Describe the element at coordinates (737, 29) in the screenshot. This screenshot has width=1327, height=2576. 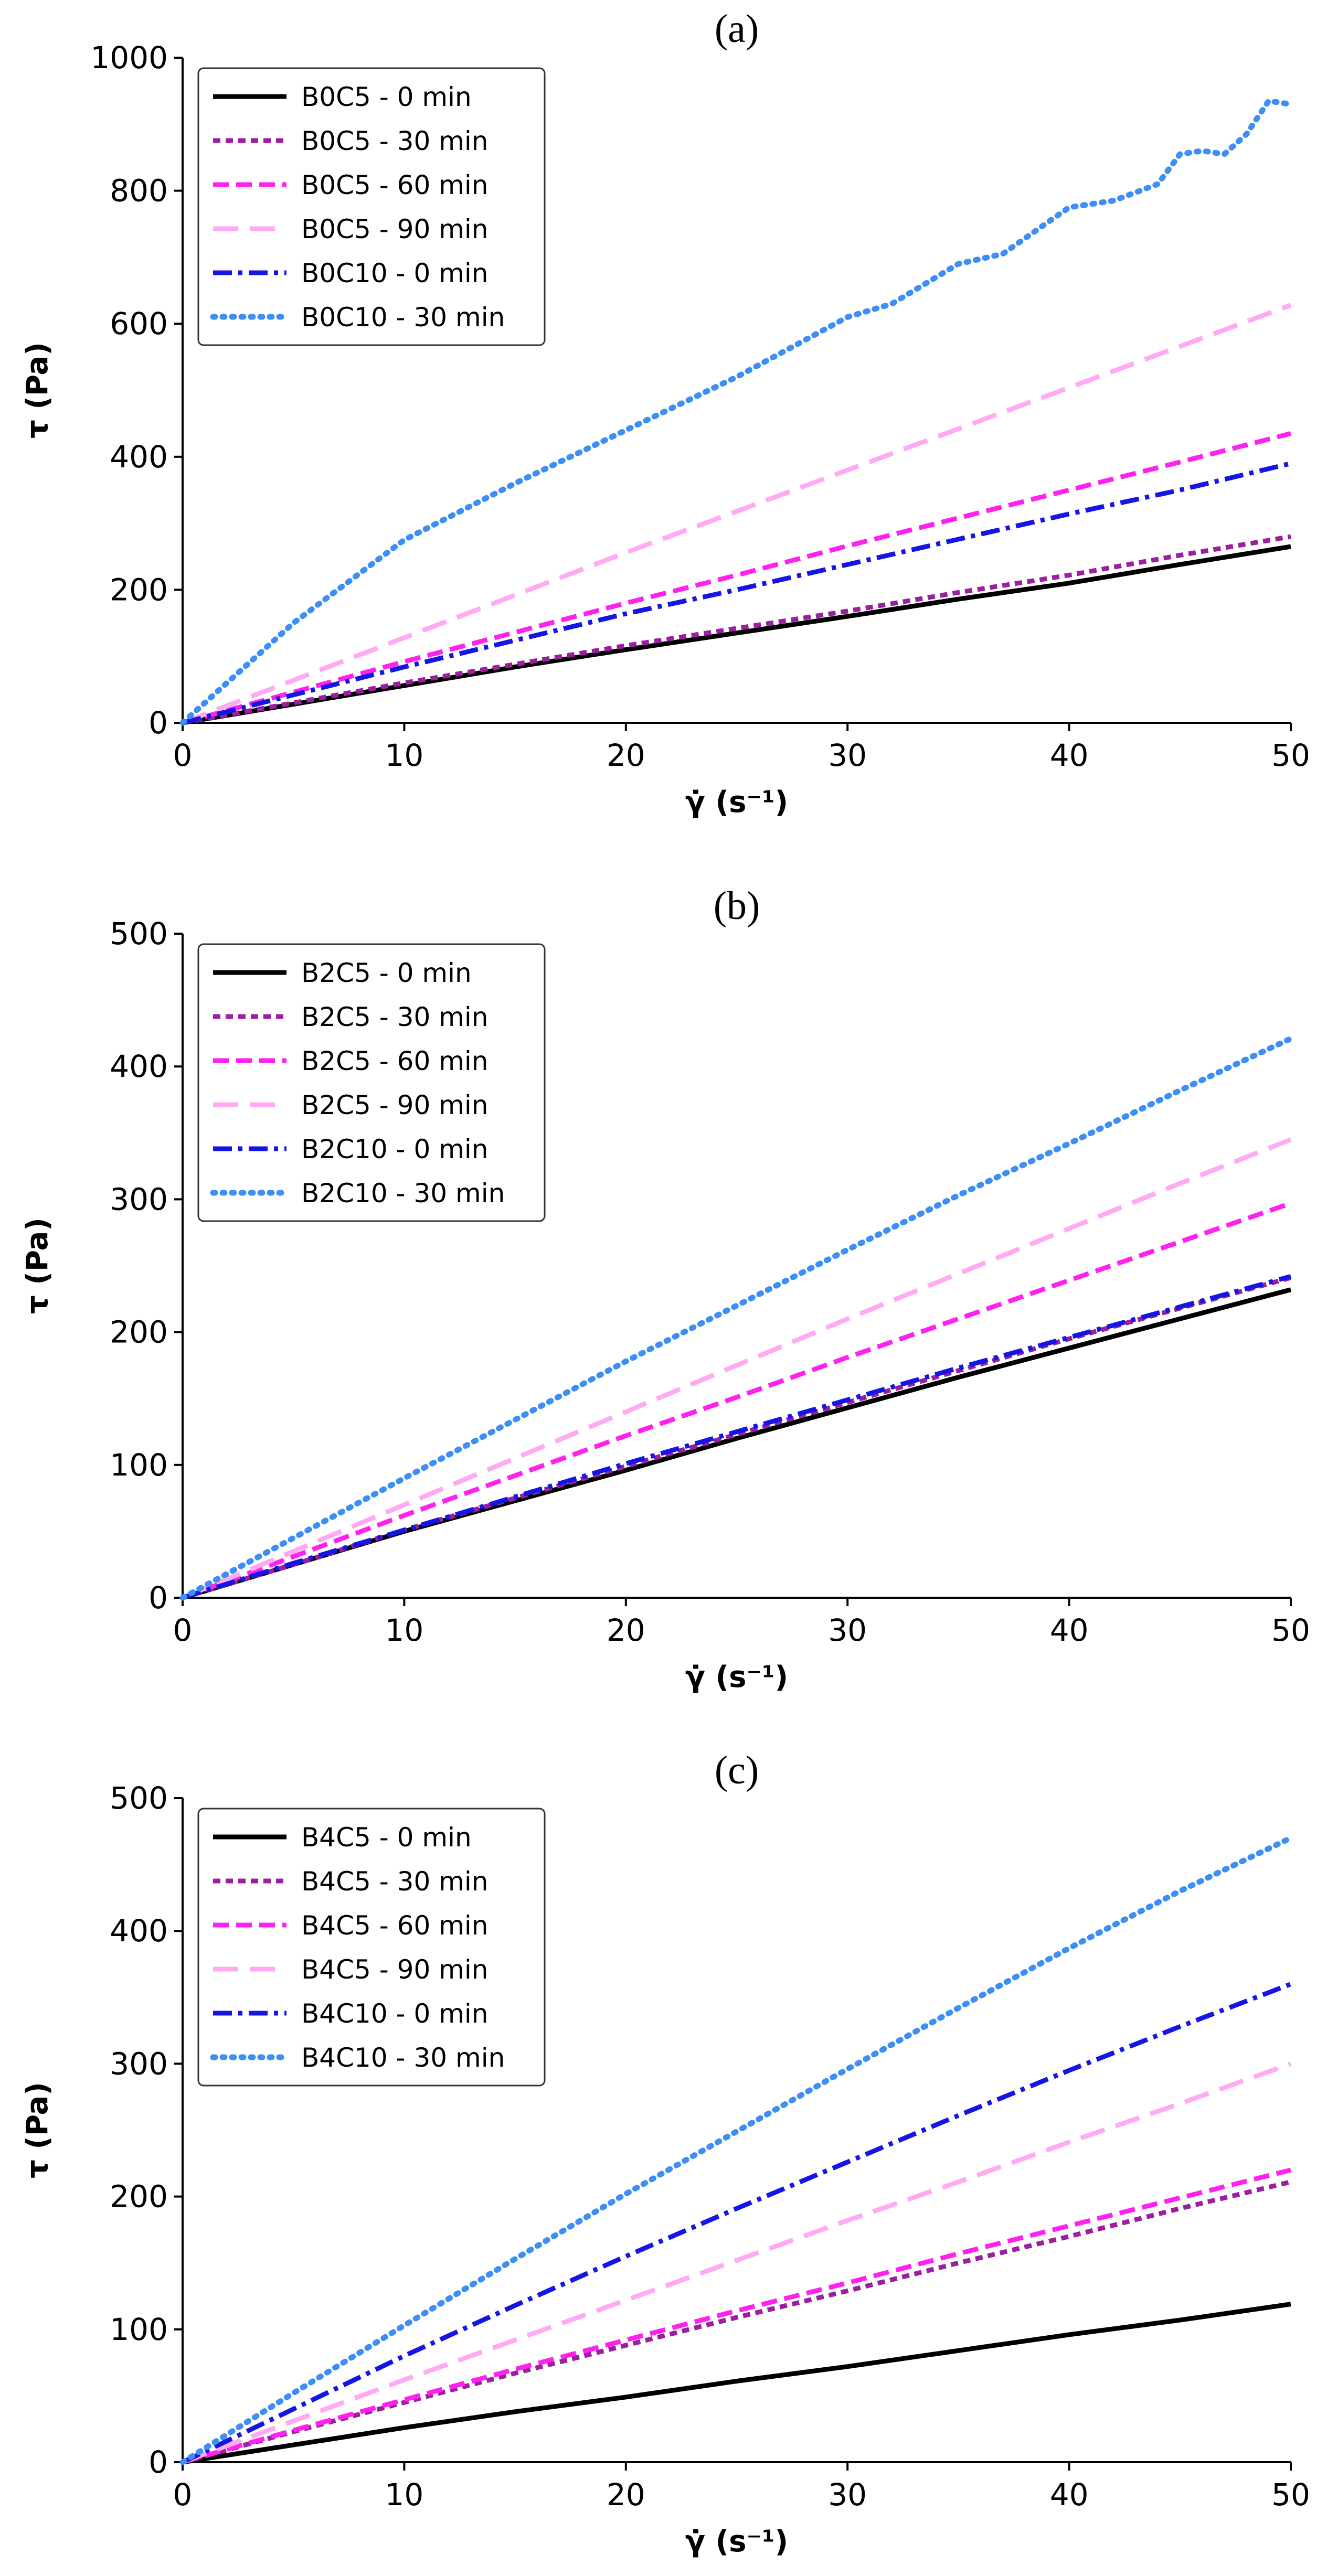
I see `chart-title: (a)` at that location.